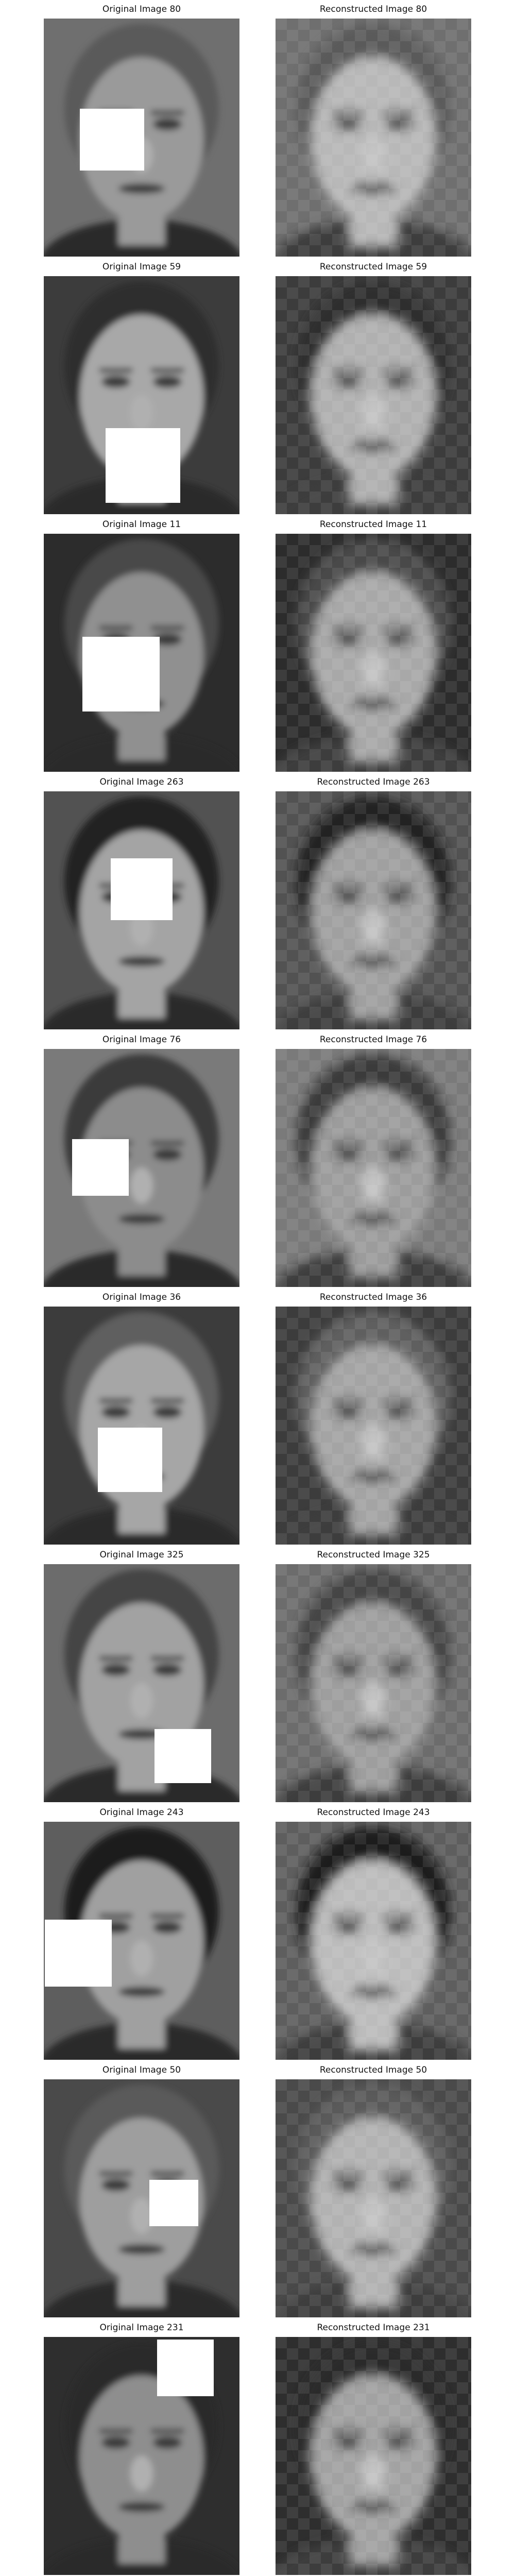  Describe the element at coordinates (257, 2189) in the screenshot. I see `image-pair-row: Original Image 50 Reconstructed Image 50` at that location.